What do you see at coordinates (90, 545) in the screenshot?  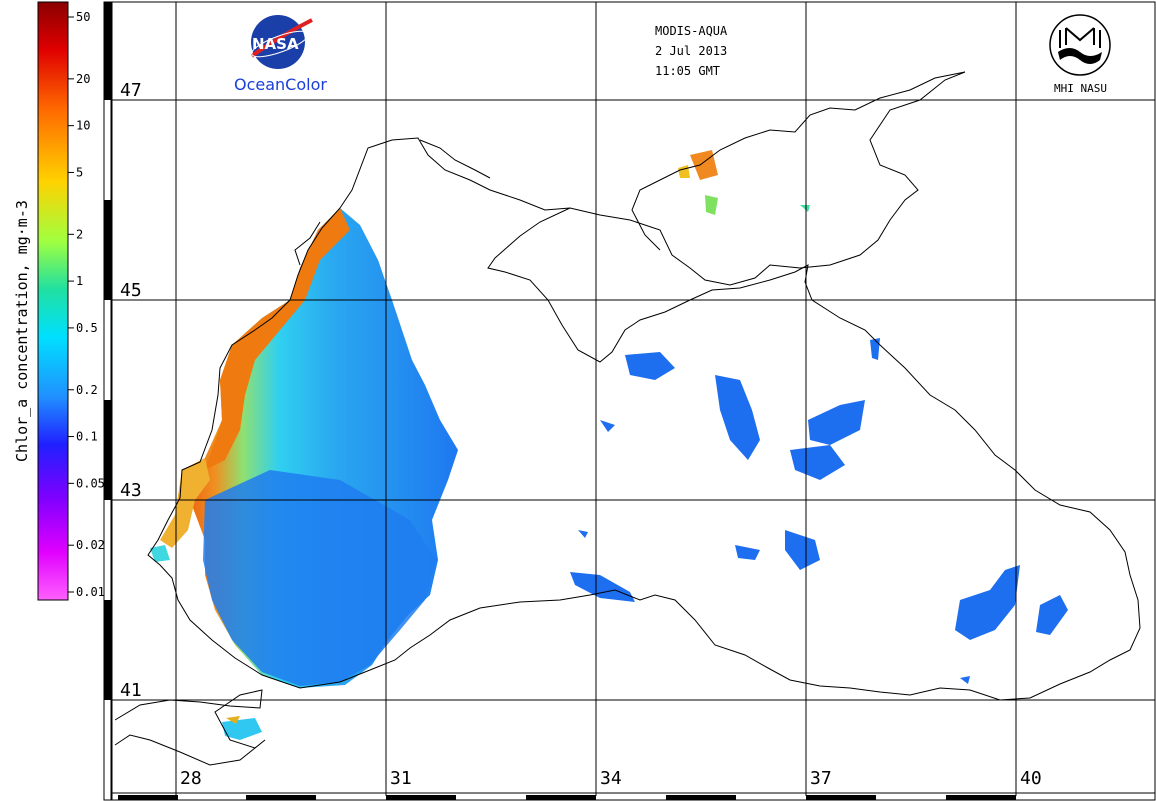 I see `colorbar-tick-label: 0.02` at bounding box center [90, 545].